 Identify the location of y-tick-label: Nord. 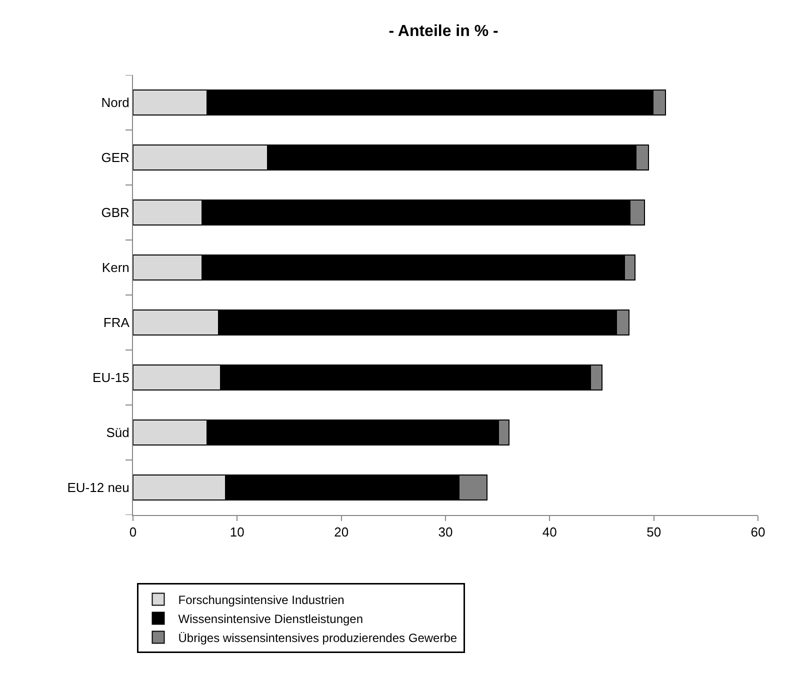
(115, 102).